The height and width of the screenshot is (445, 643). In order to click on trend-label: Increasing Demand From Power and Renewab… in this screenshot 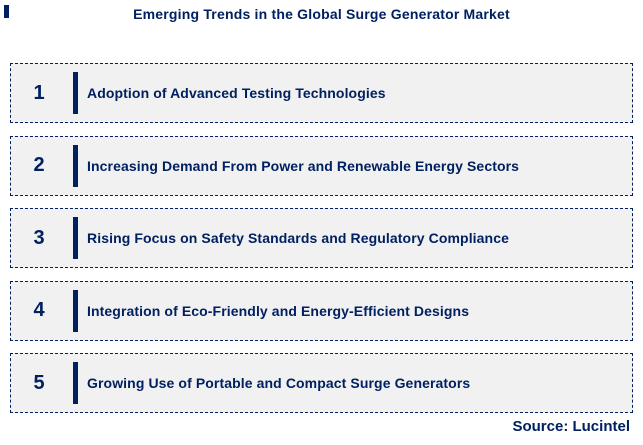, I will do `click(303, 165)`.